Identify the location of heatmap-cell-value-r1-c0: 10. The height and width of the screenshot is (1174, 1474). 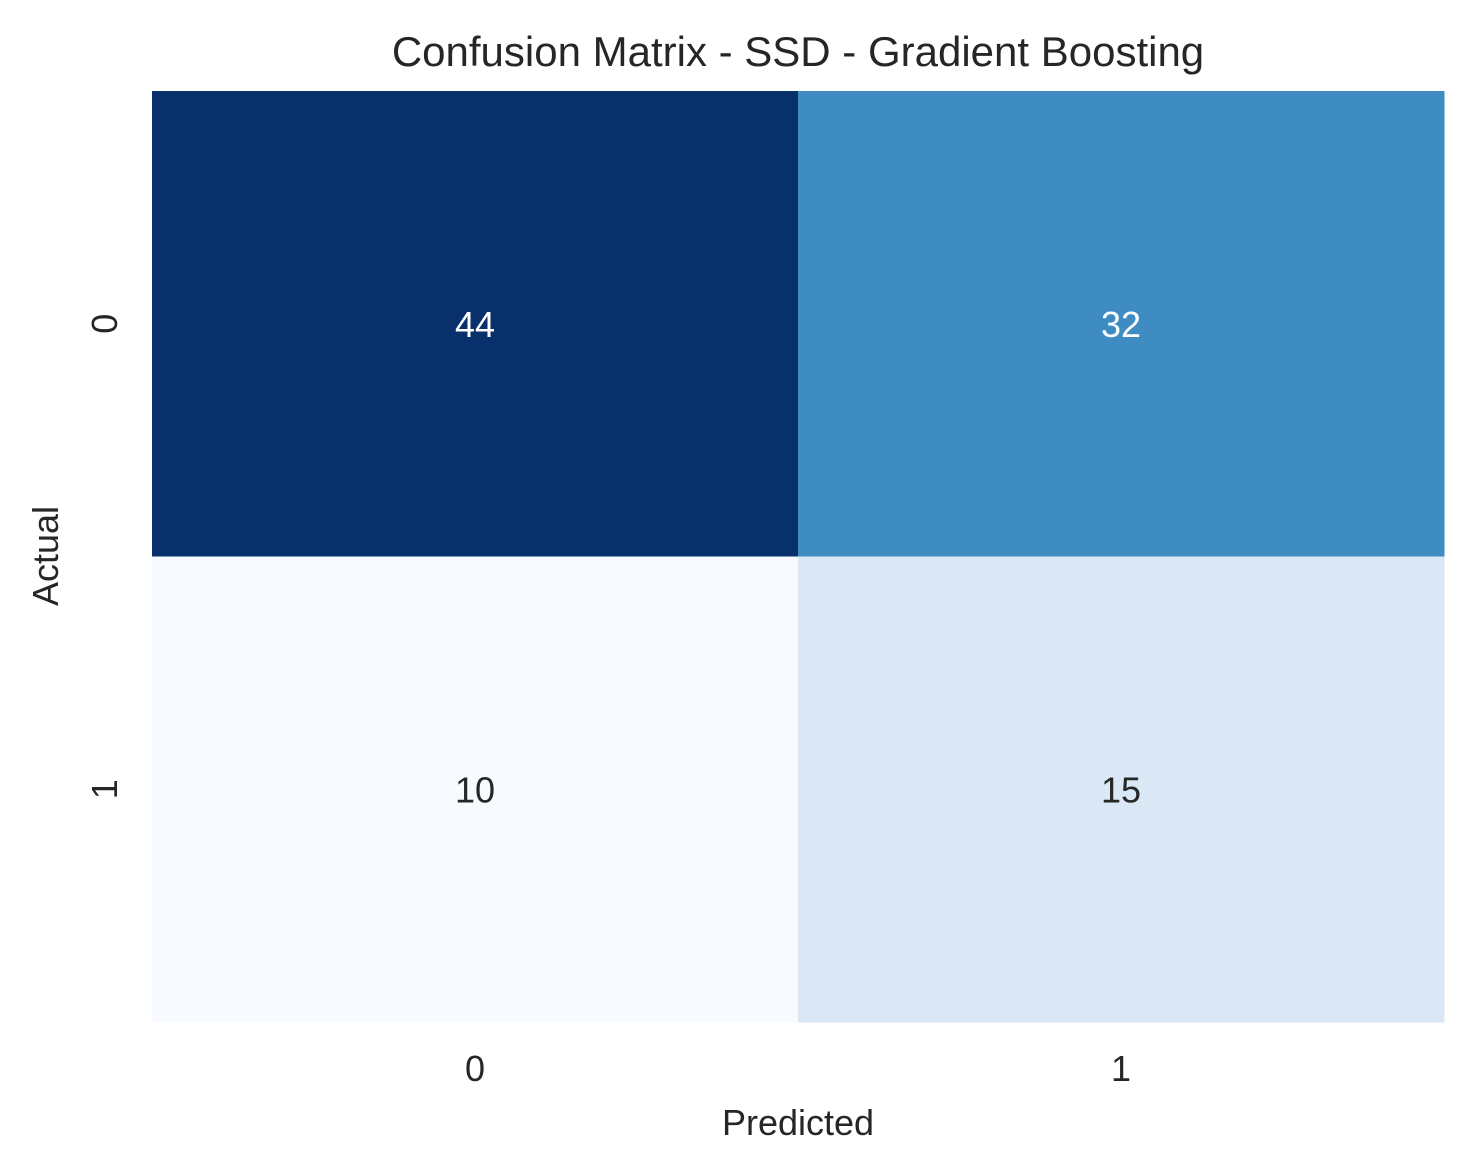
(475, 789).